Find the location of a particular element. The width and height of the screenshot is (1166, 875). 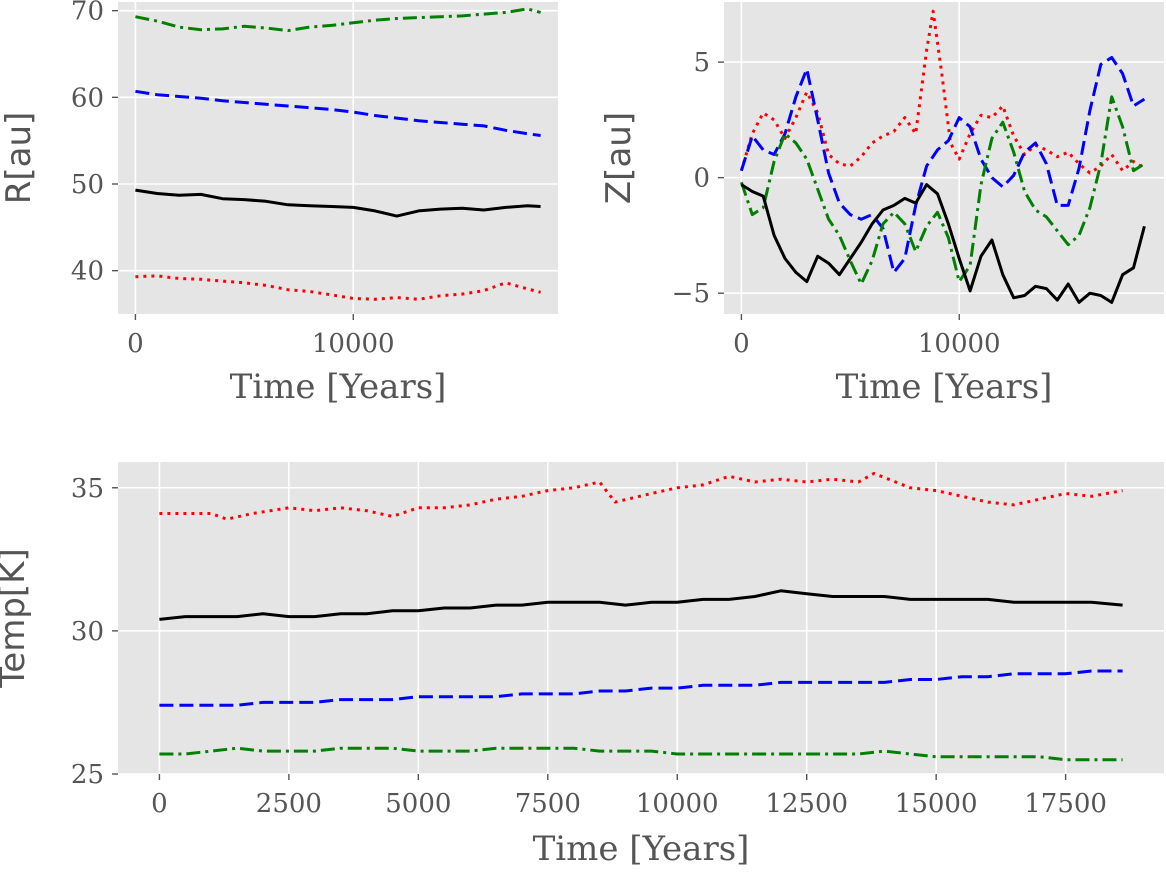

y-tick-label: 50 is located at coordinates (87, 185).